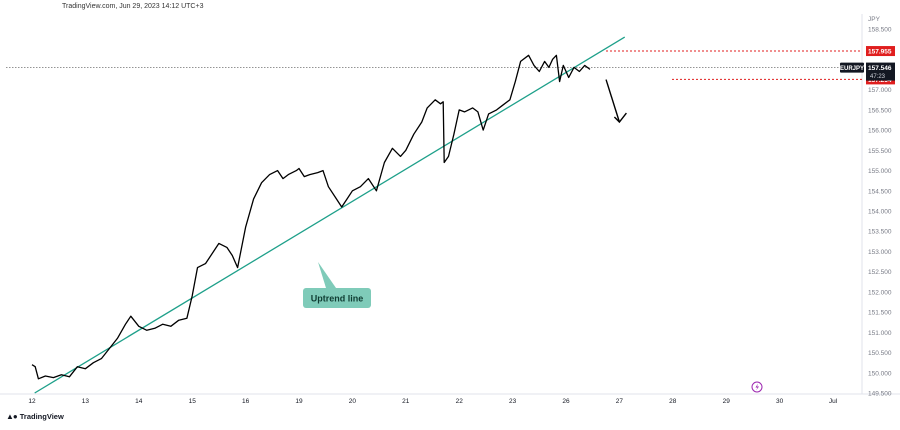  Describe the element at coordinates (139, 401) in the screenshot. I see `x-tick-label: 14` at that location.